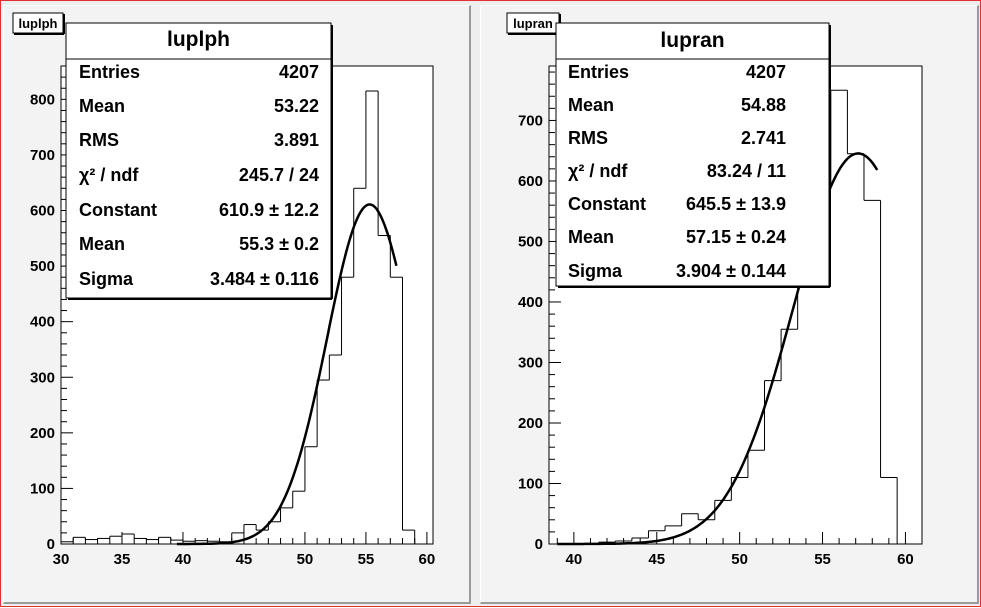 The image size is (981, 608). I want to click on chart2-stat-value: 2.741, so click(763, 138).